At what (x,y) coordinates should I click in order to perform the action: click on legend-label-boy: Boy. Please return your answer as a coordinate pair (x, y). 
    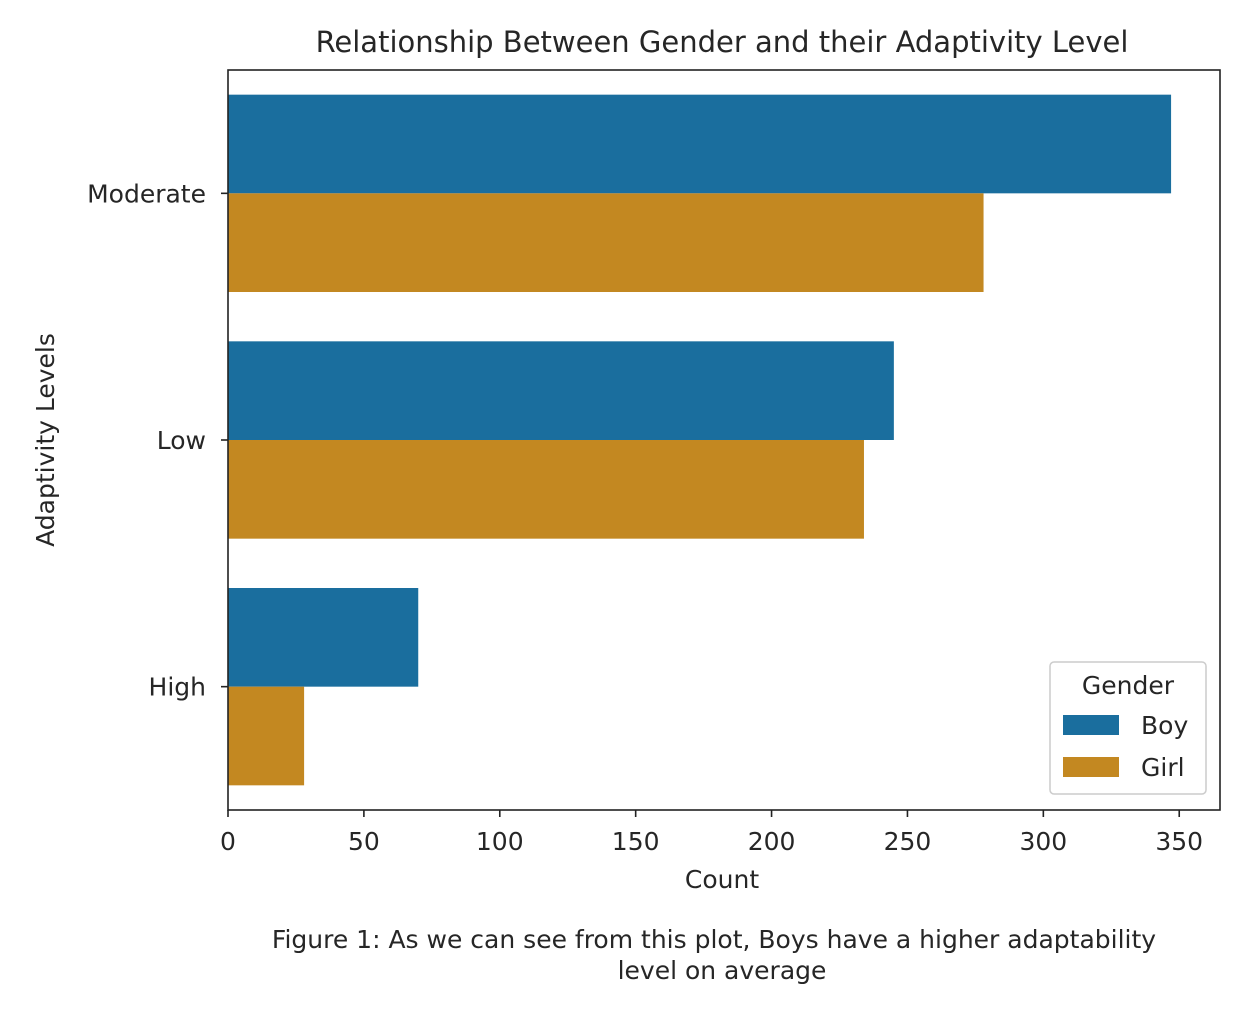
    Looking at the image, I should click on (1164, 725).